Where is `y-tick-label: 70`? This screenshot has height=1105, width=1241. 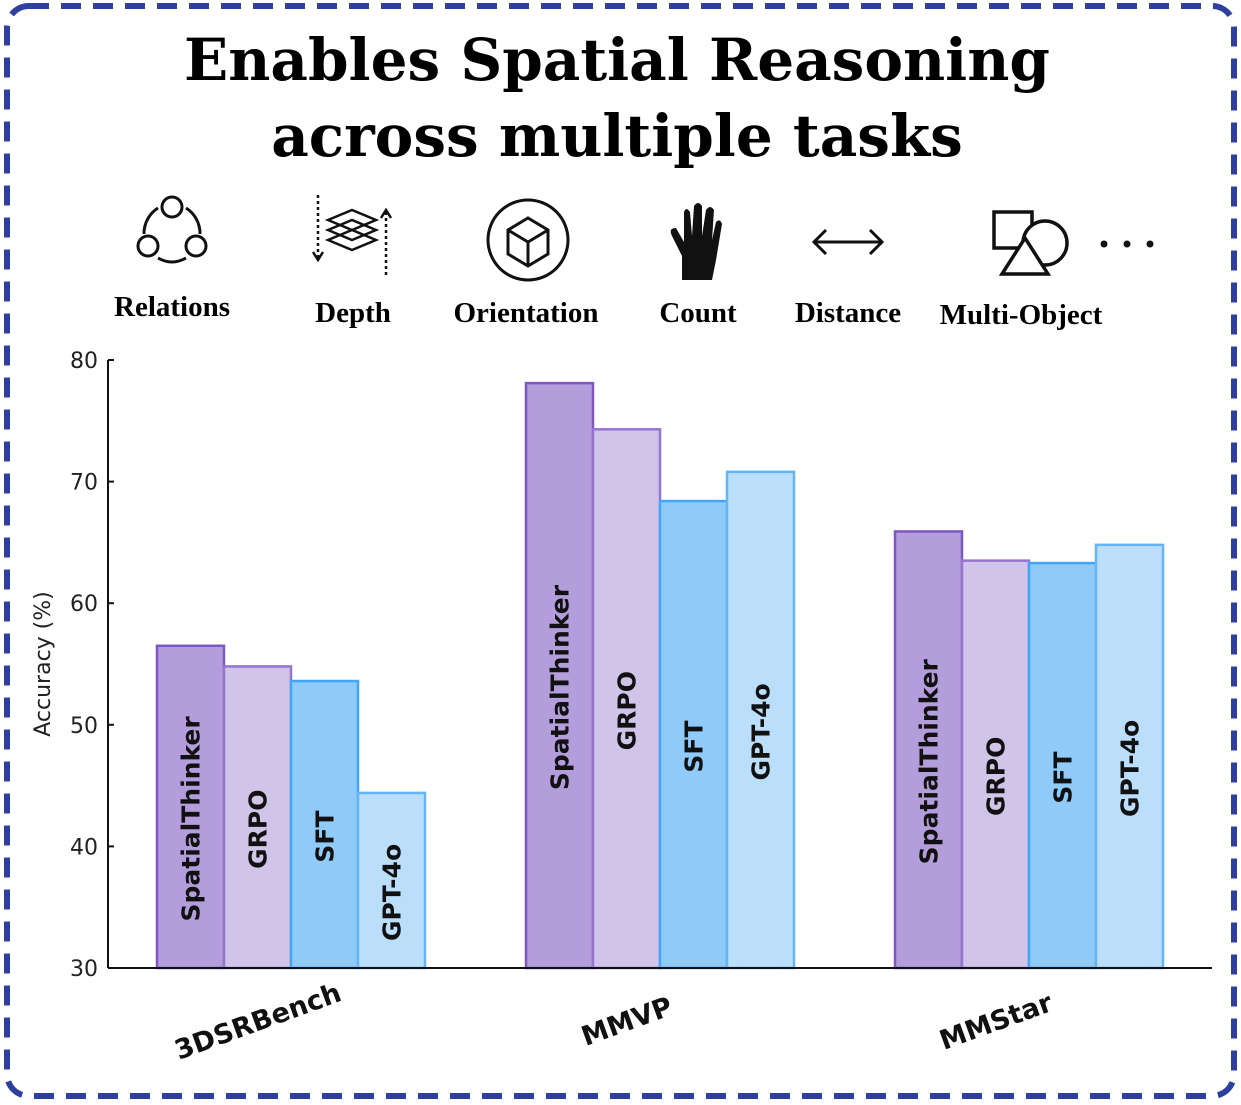
y-tick-label: 70 is located at coordinates (84, 483).